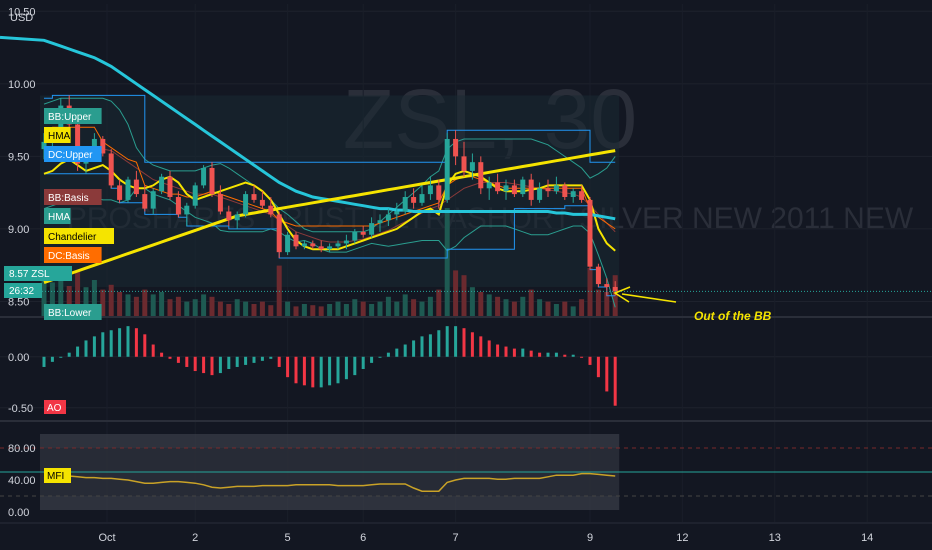  Describe the element at coordinates (22, 85) in the screenshot. I see `price-tick-label: 10.00` at that location.